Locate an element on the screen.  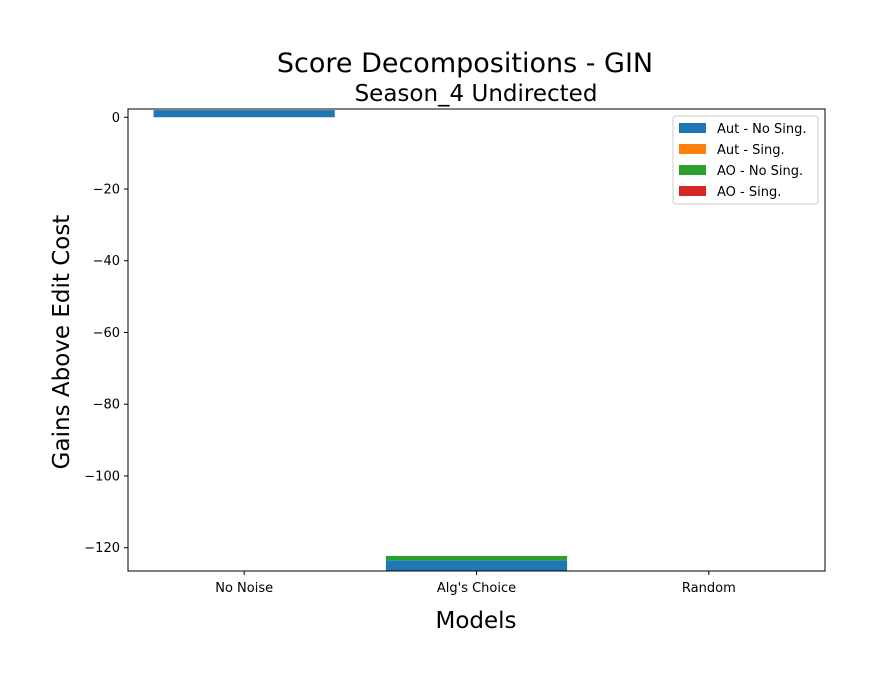
y-tick-label: 0 is located at coordinates (116, 118).